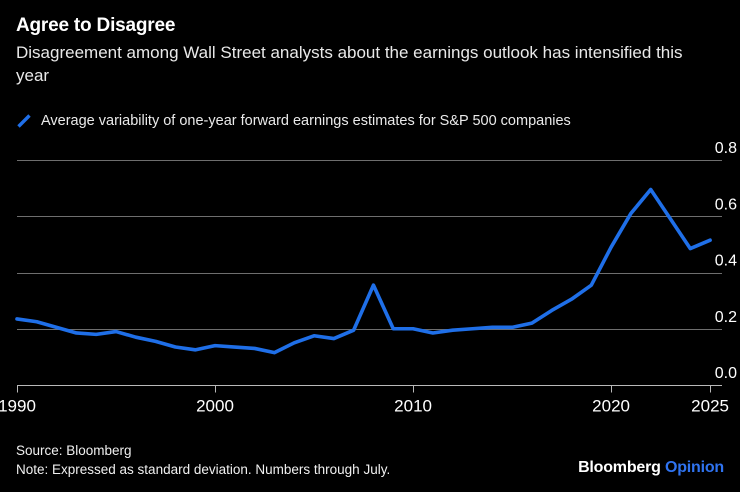  I want to click on x-tick-label: 2020, so click(611, 406).